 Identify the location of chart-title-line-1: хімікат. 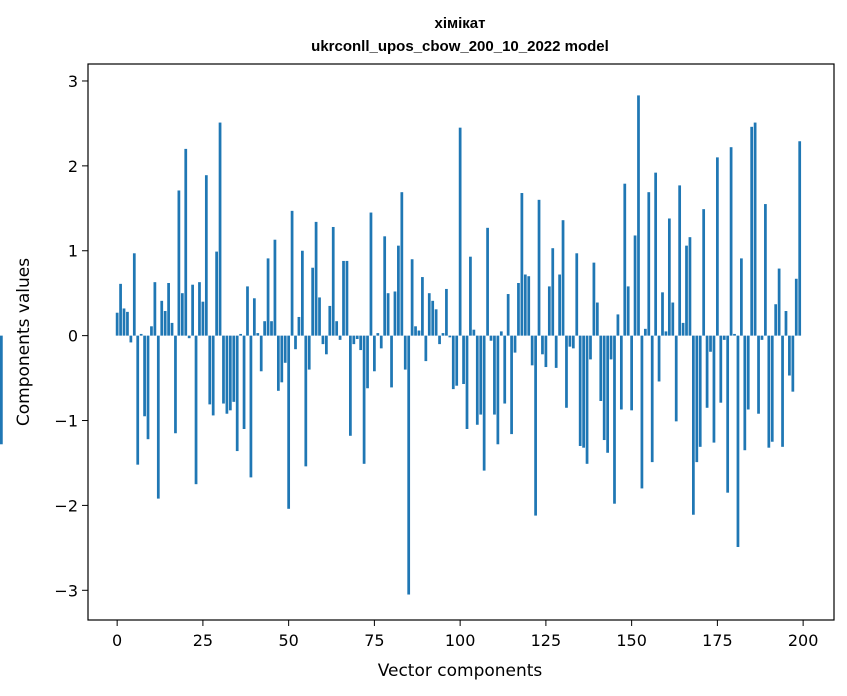
(460, 23).